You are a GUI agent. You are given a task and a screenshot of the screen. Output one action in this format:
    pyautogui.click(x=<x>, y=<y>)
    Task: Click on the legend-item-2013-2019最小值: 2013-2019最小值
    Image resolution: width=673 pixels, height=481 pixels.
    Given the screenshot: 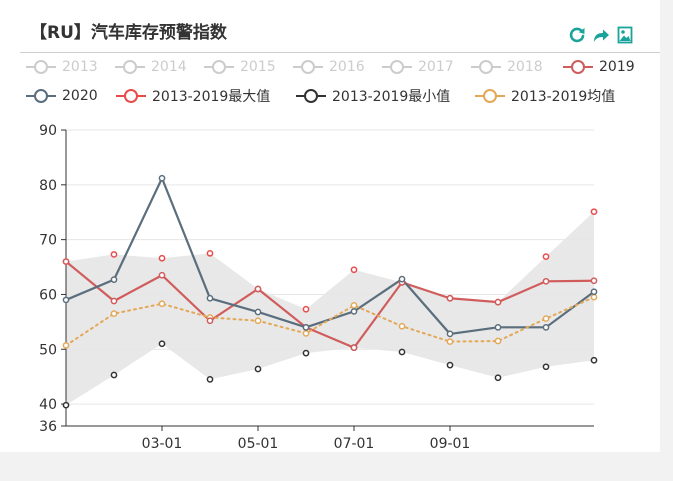 What is the action you would take?
    pyautogui.click(x=373, y=96)
    